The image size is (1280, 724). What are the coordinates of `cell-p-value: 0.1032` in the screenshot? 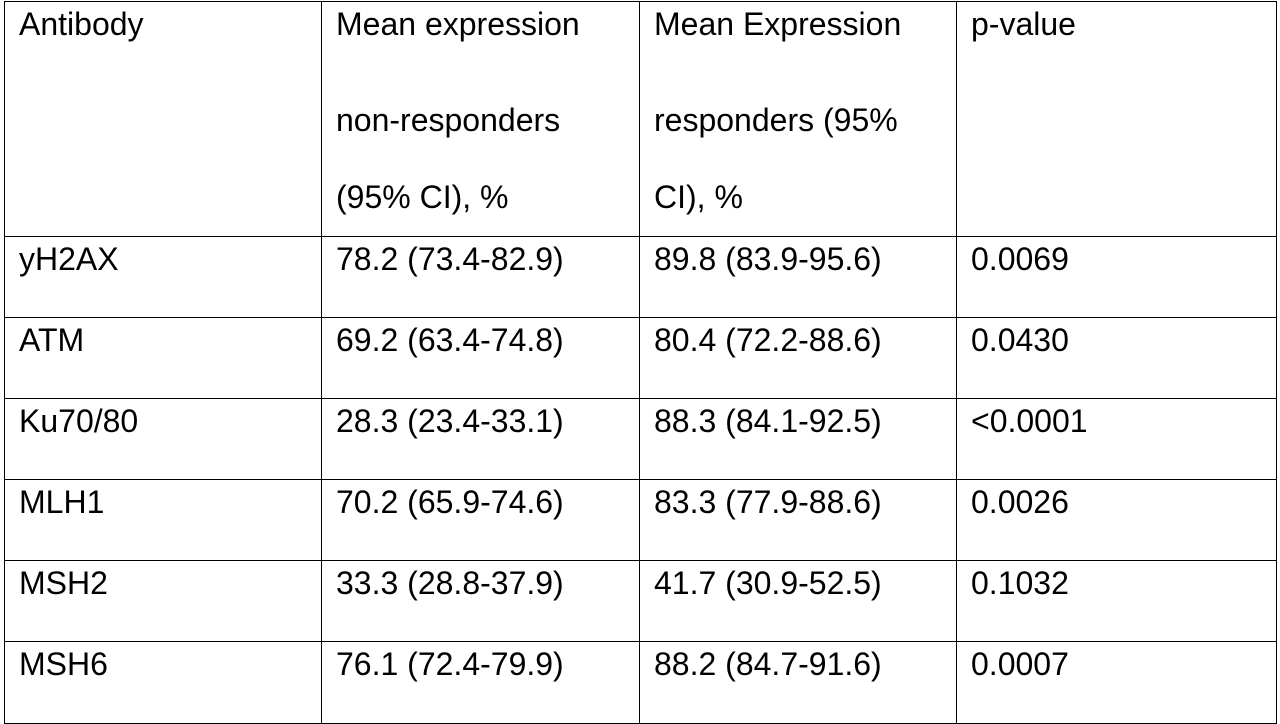 It's located at (1116, 601).